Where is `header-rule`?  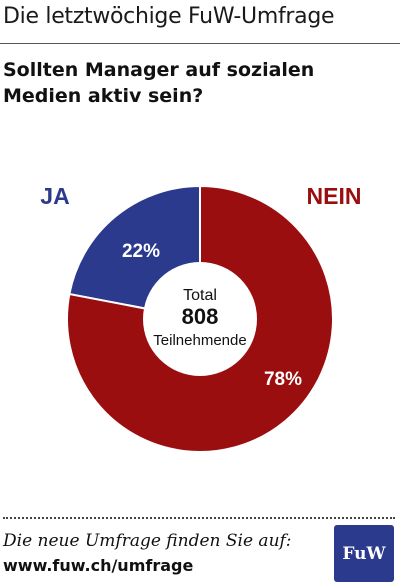
header-rule is located at coordinates (200, 43).